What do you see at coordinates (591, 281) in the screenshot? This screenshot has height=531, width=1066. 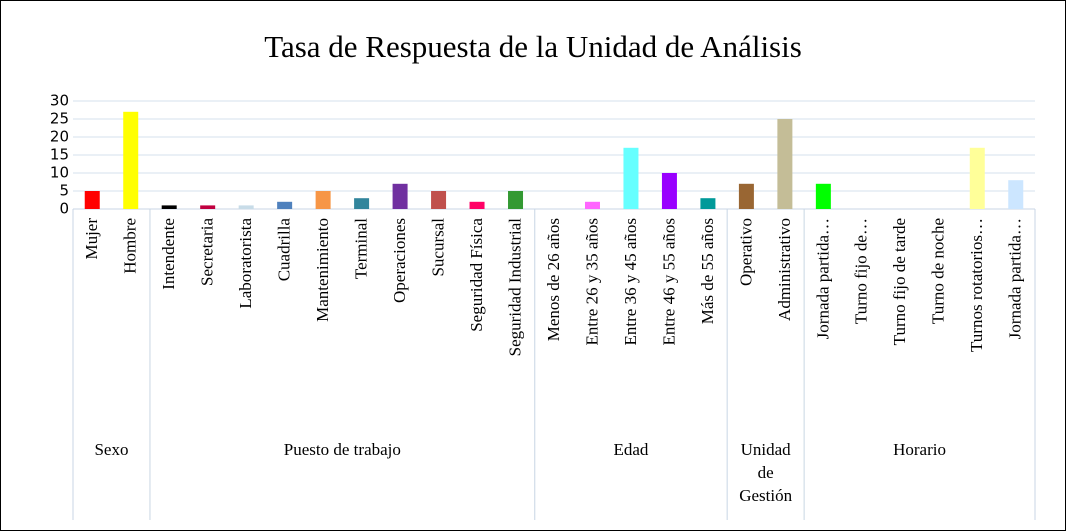 I see `x-tick-label: Entre 26 y 35 años` at bounding box center [591, 281].